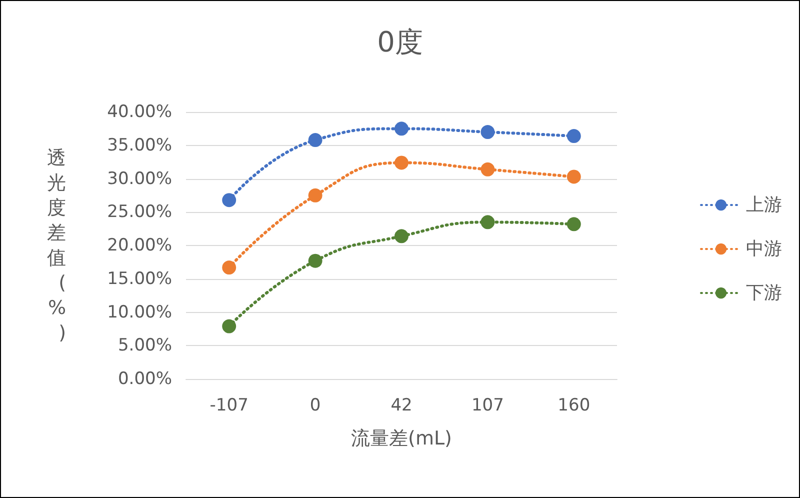 This screenshot has width=800, height=498. Describe the element at coordinates (145, 346) in the screenshot. I see `y-tick-label: 5.00%` at that location.